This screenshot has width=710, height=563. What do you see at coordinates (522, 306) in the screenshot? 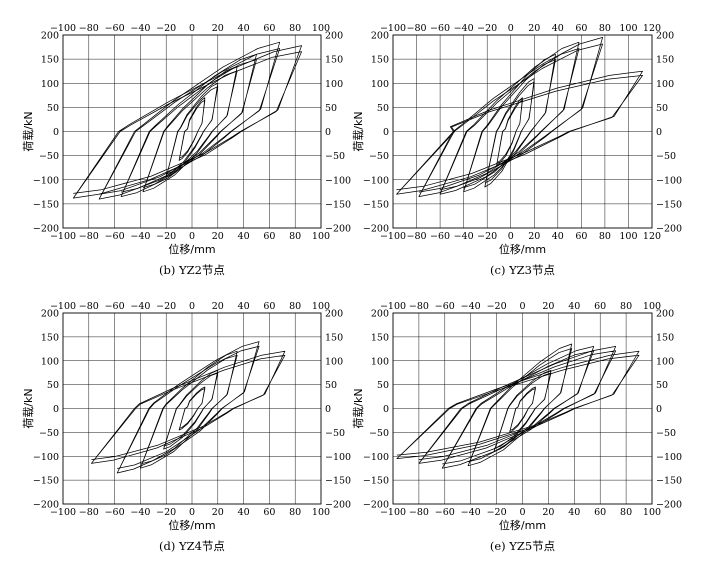
I see `x-tick-label-top: 0` at bounding box center [522, 306].